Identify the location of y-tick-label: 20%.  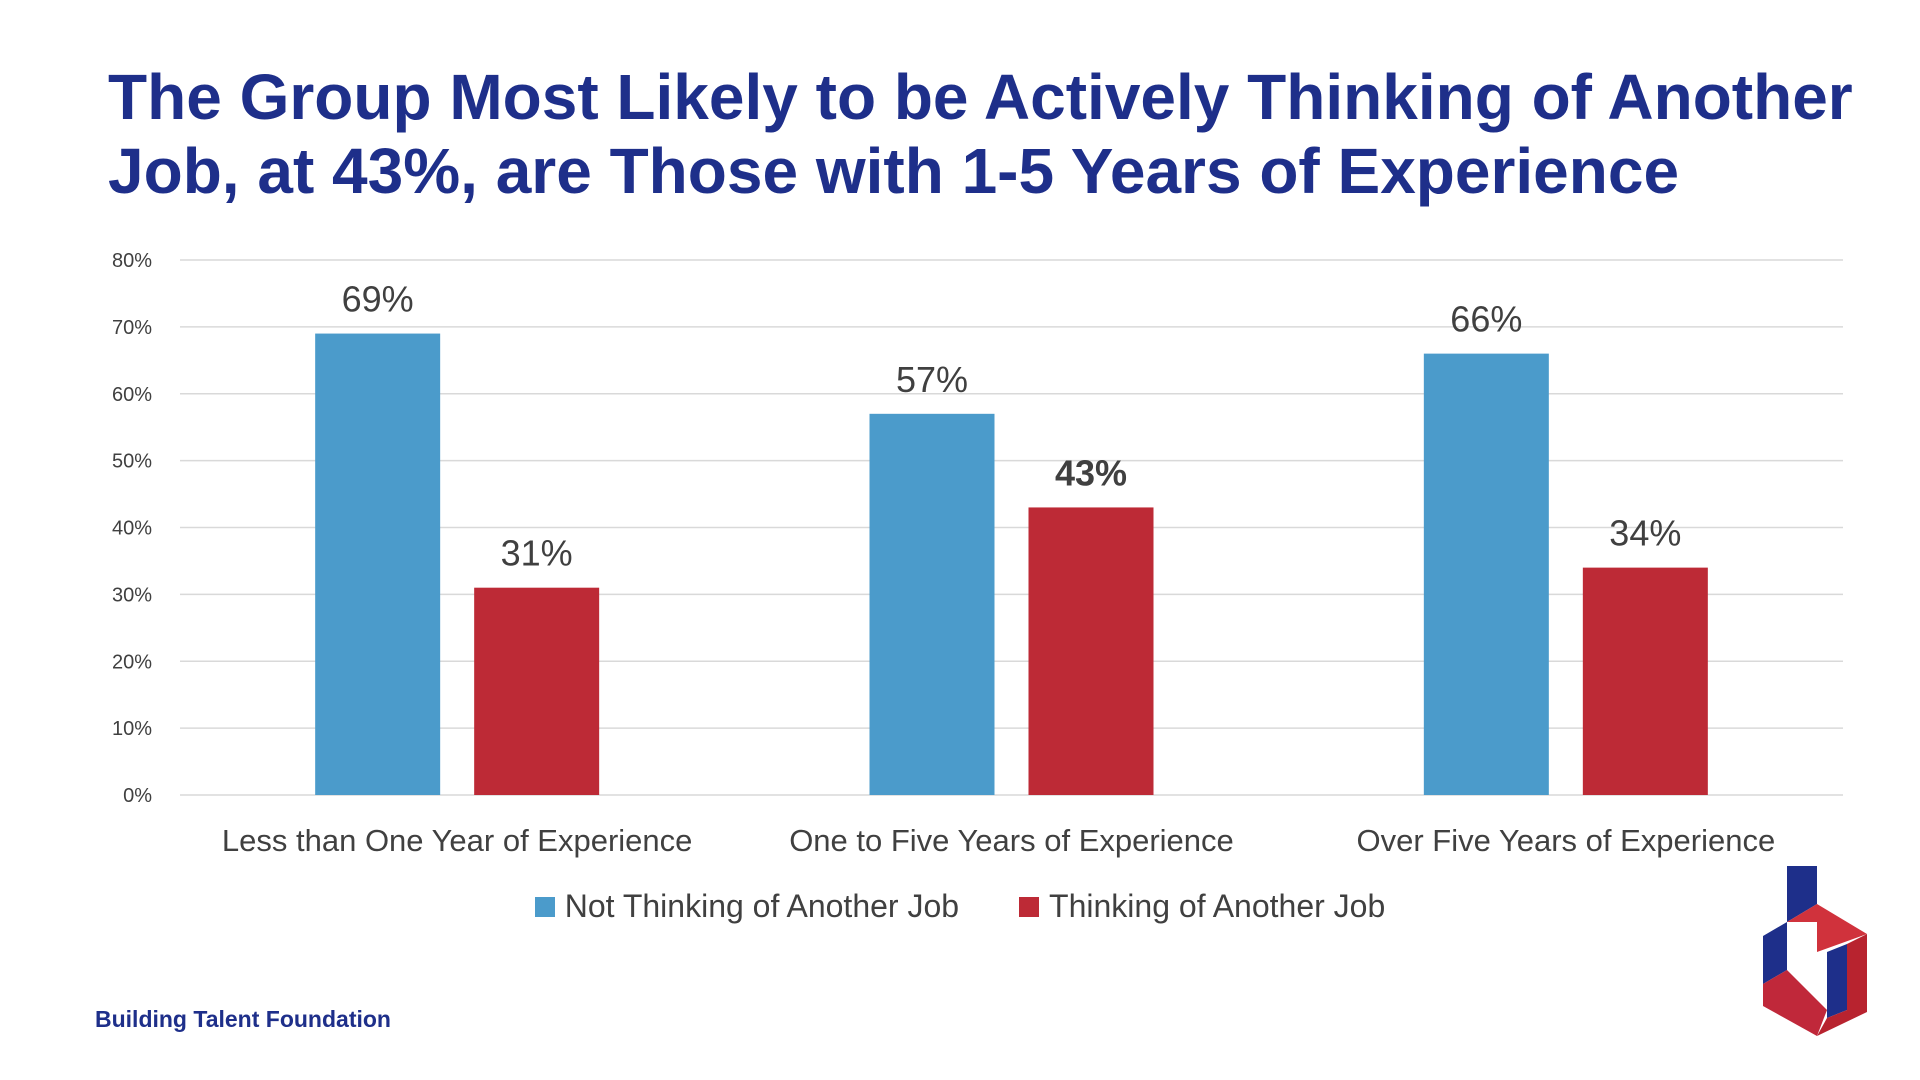
(132, 662).